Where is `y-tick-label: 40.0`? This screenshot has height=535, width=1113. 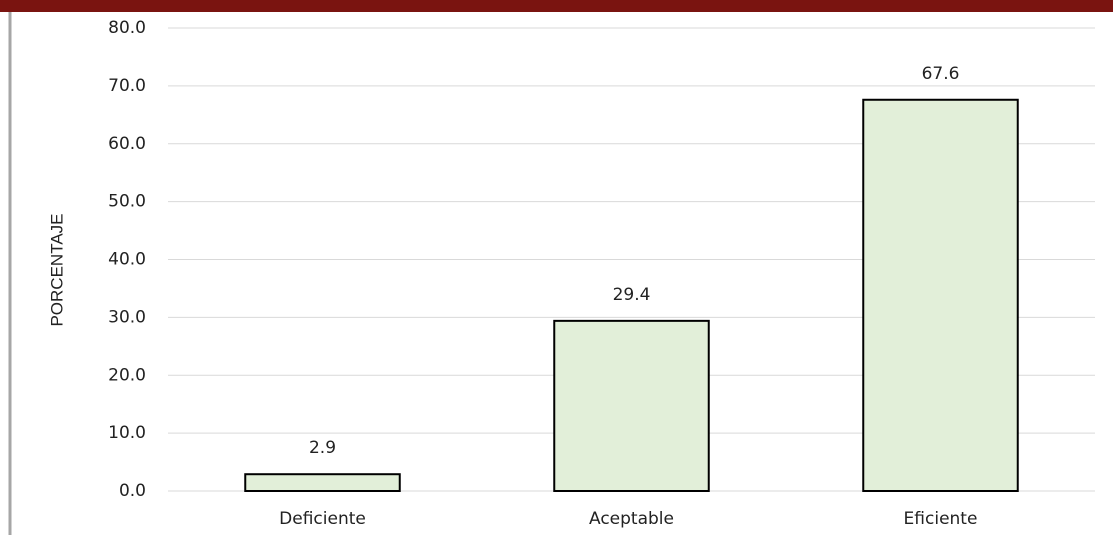 y-tick-label: 40.0 is located at coordinates (127, 260).